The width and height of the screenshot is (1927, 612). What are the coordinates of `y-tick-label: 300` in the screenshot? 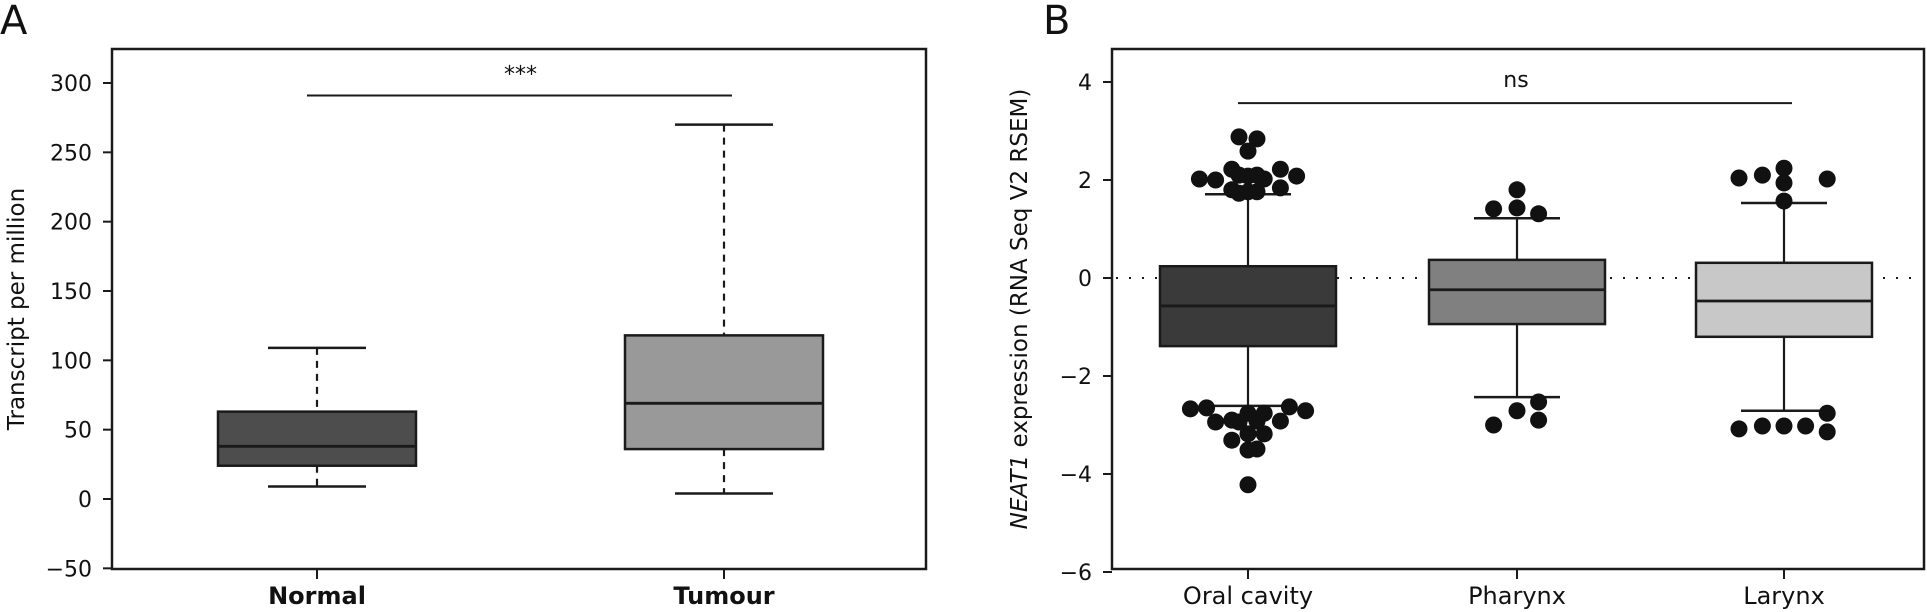 It's located at (71, 84).